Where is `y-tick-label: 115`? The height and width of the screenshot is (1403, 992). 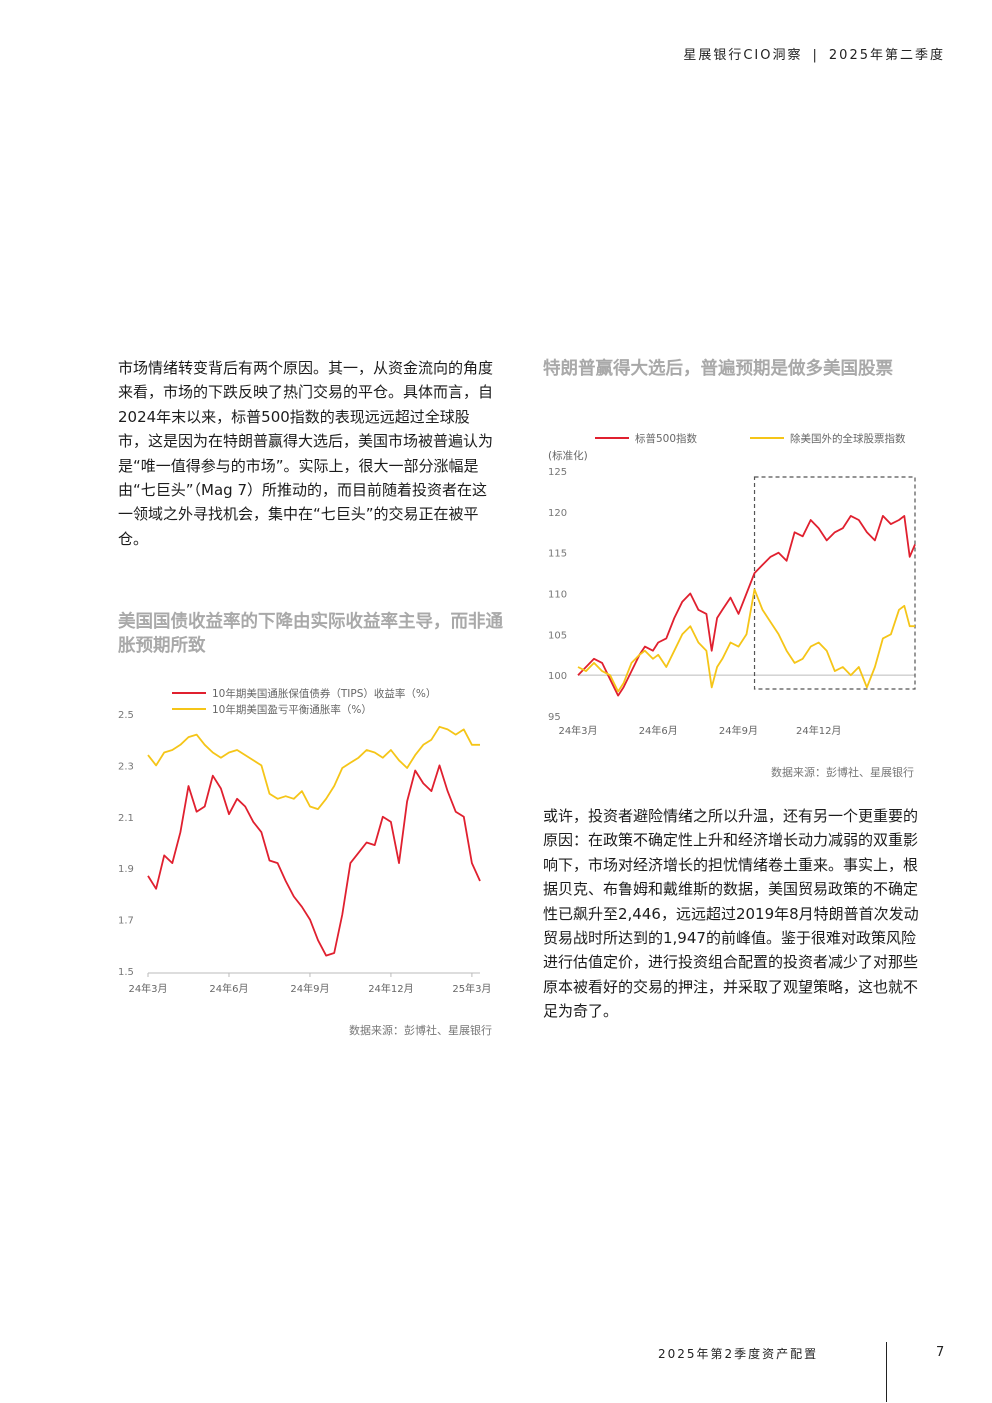 y-tick-label: 115 is located at coordinates (557, 554).